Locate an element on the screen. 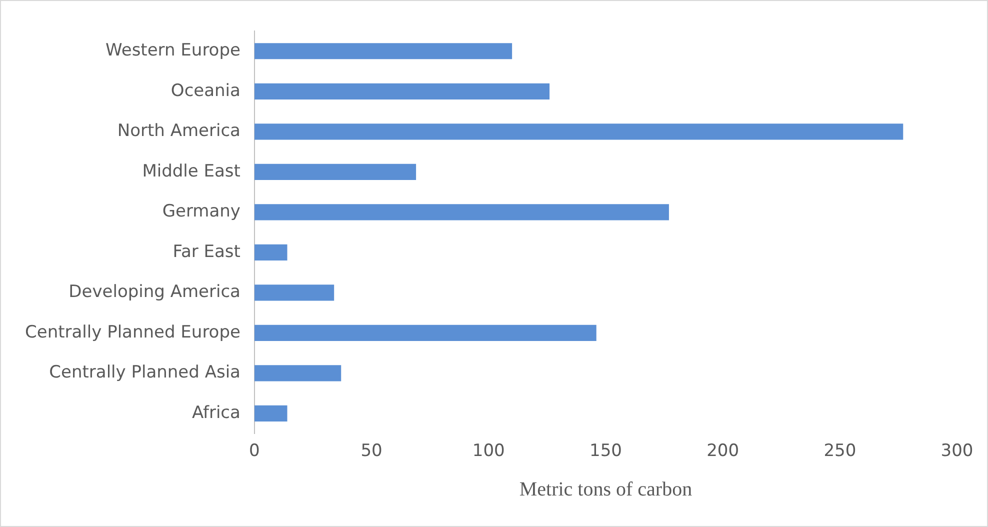 The image size is (988, 527). x-tick-label: 50 is located at coordinates (371, 451).